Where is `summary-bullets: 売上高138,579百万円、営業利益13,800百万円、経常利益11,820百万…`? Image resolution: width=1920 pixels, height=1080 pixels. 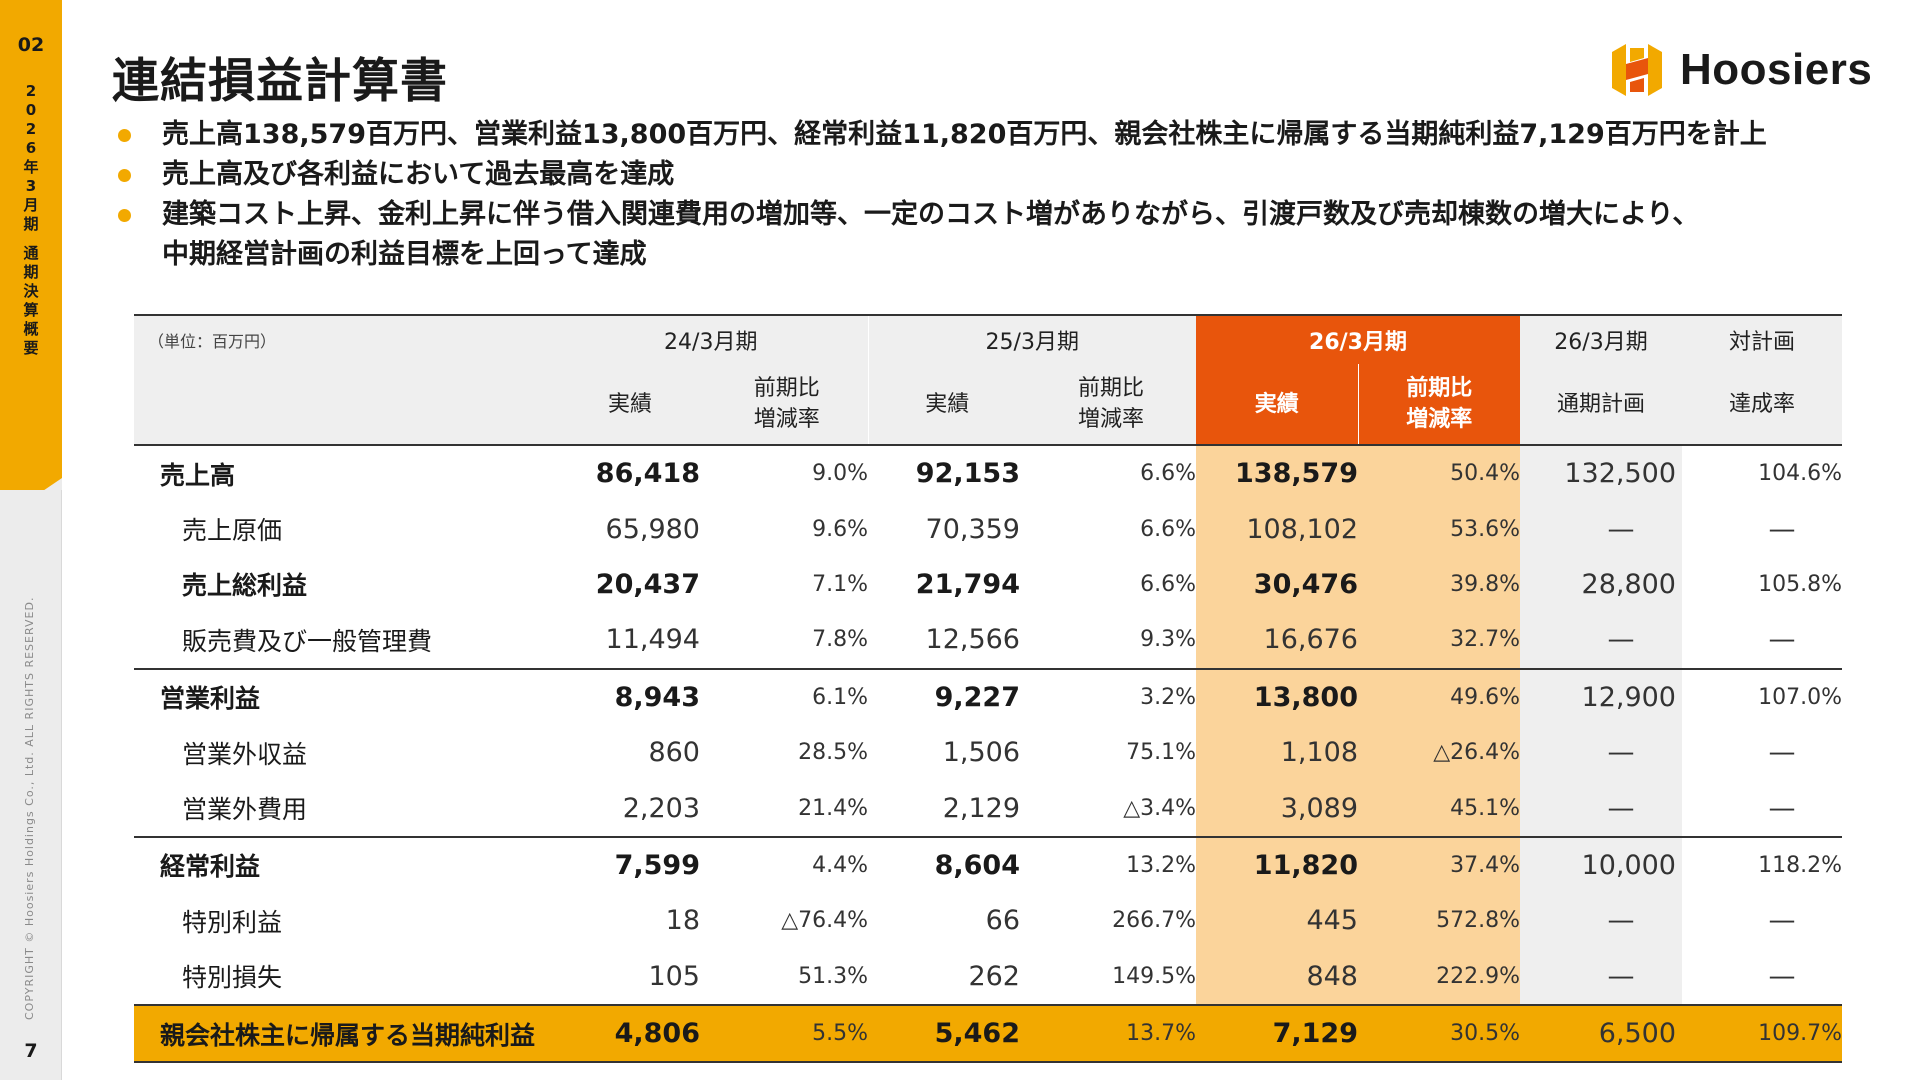
summary-bullets: 売上高138,579百万円、営業利益13,800百万円、経常利益11,820百万… is located at coordinates (978, 196).